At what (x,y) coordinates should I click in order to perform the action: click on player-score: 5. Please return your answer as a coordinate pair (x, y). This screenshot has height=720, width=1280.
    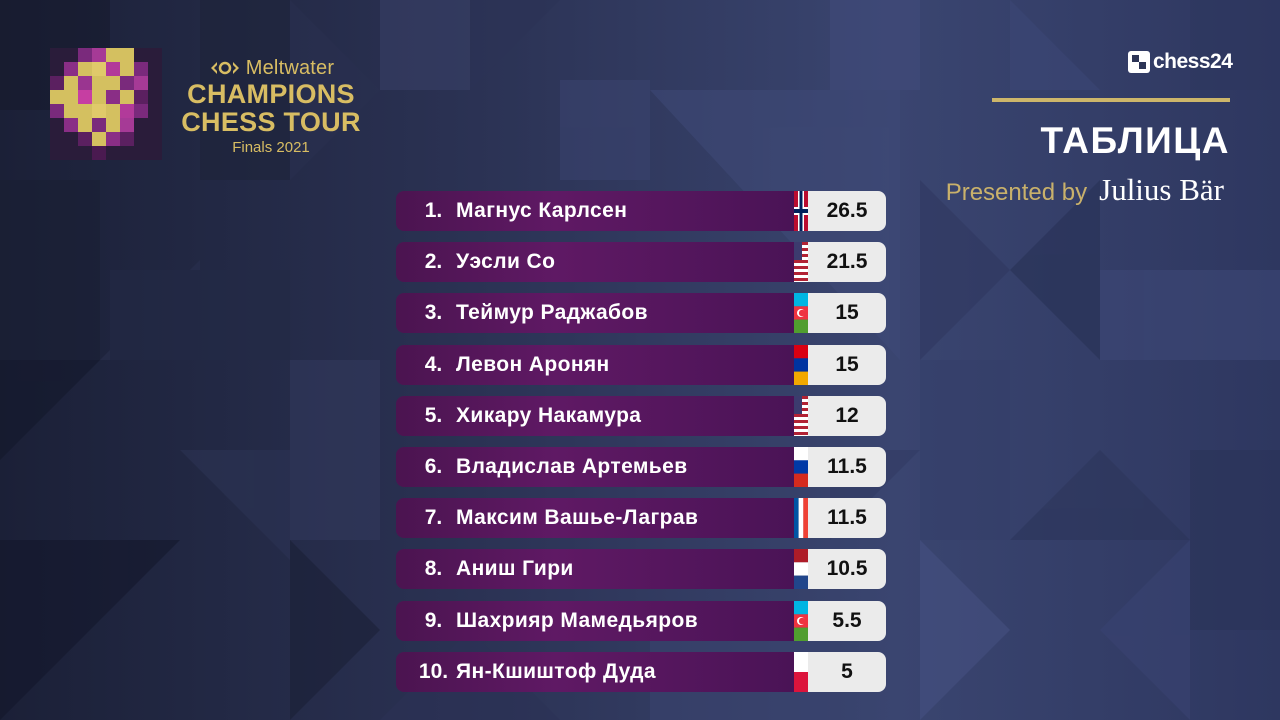
    Looking at the image, I should click on (847, 671).